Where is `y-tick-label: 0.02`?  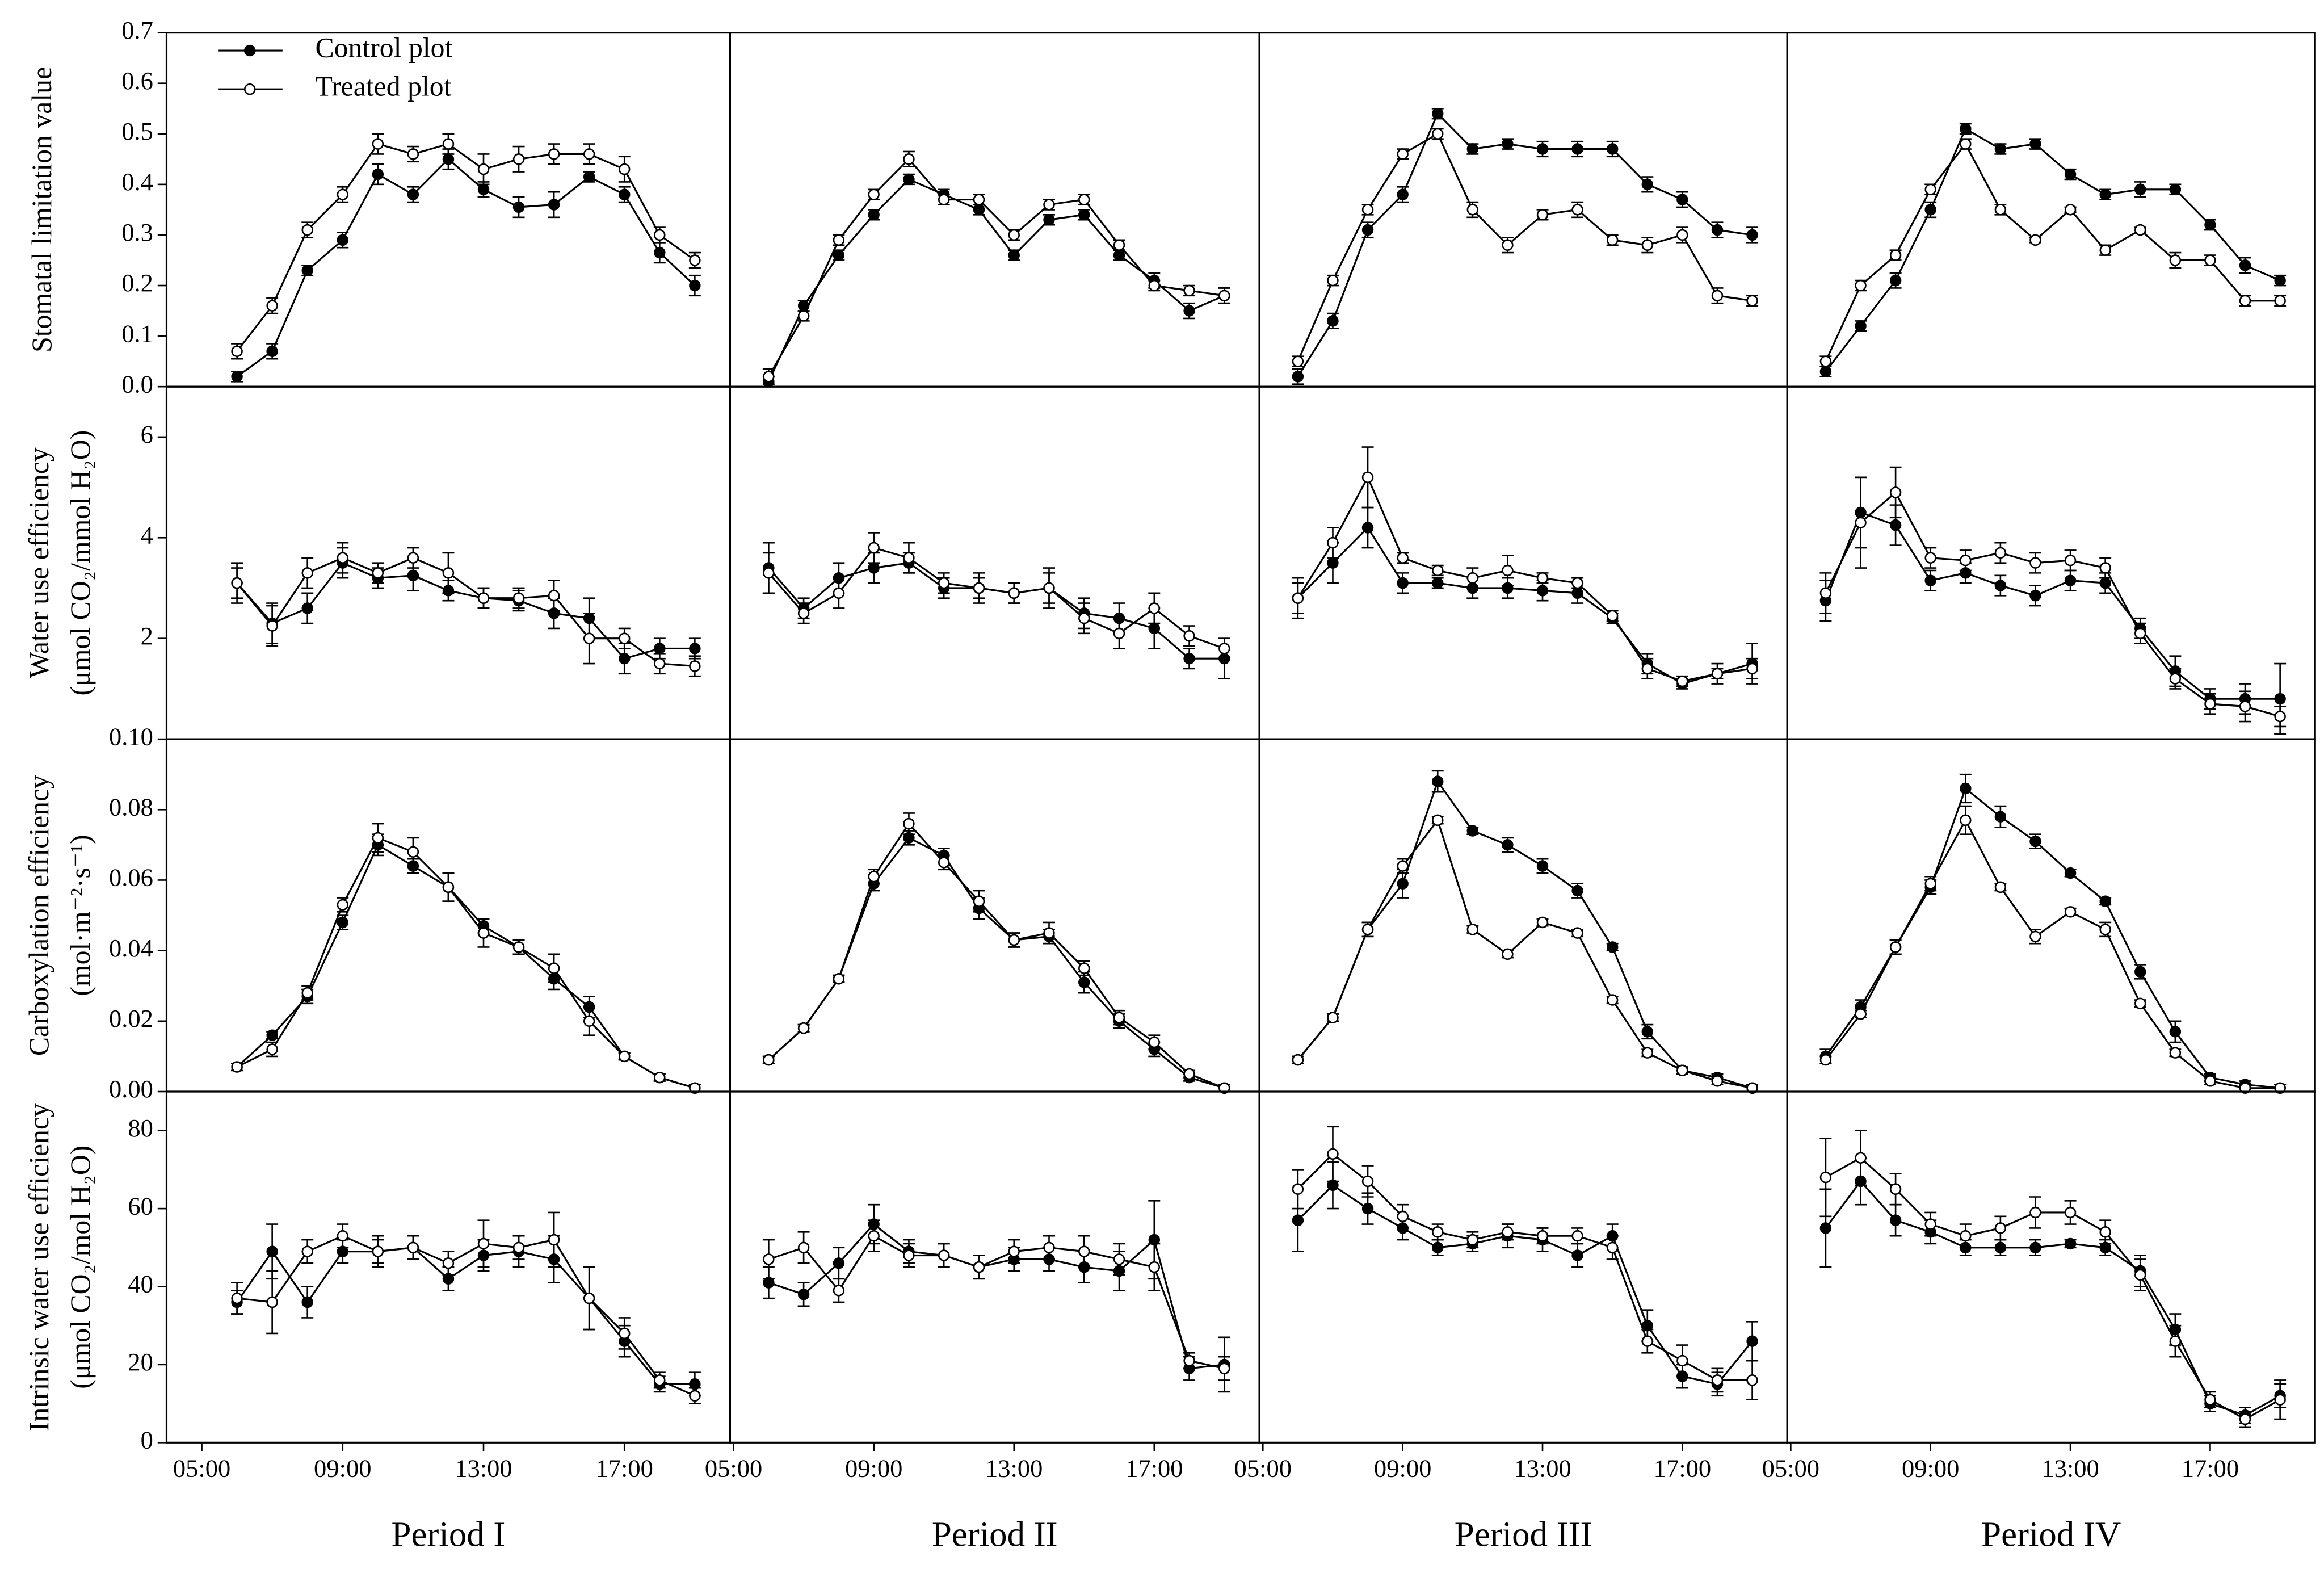
y-tick-label: 0.02 is located at coordinates (131, 1018).